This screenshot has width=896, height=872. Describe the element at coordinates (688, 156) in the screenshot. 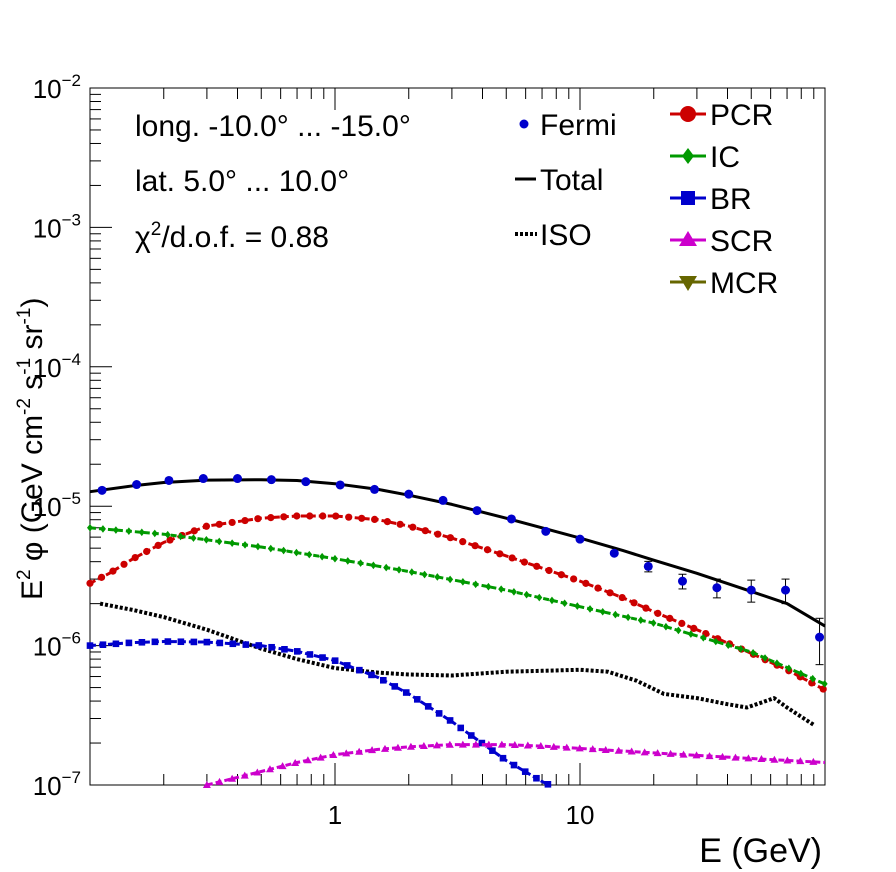

I see `legend-ic-marker` at that location.